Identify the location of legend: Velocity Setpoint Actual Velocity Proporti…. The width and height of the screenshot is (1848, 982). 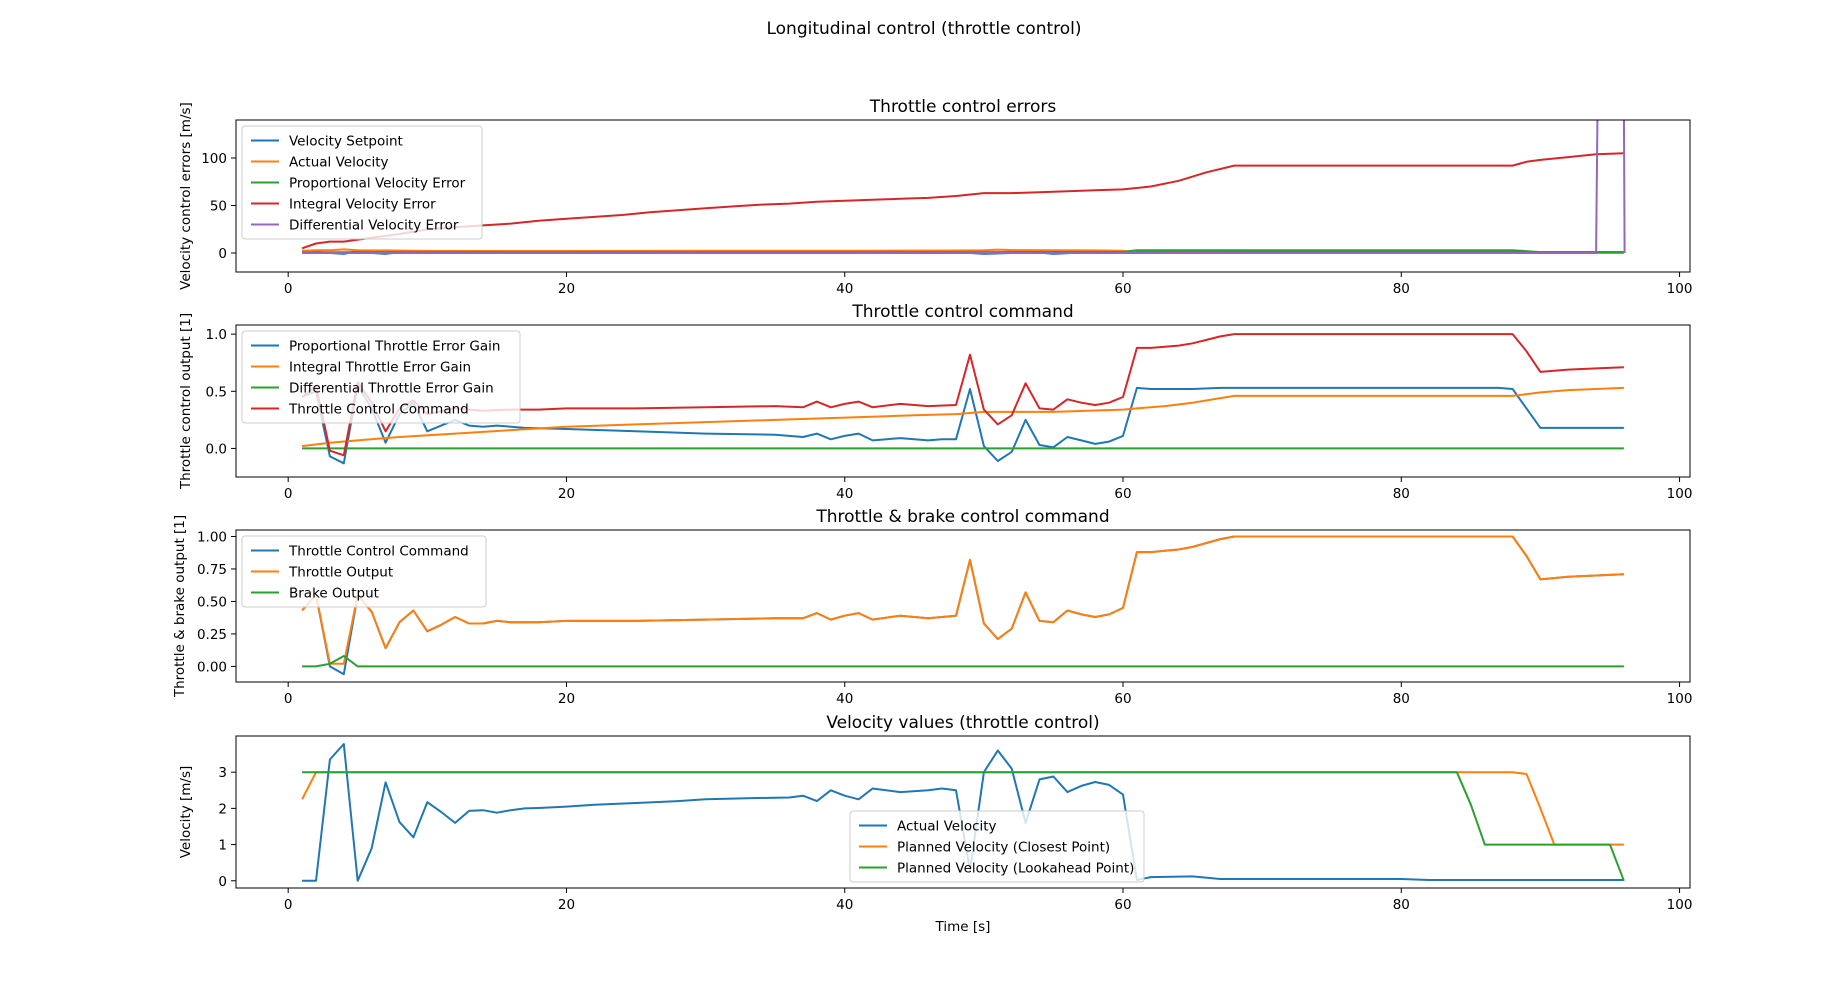
(362, 182).